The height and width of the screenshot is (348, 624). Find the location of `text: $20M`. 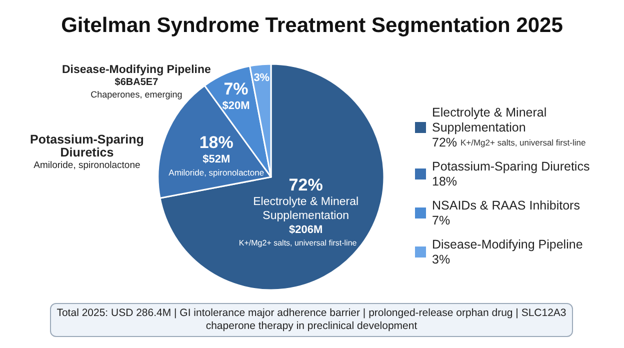

text: $20M is located at coordinates (236, 106).